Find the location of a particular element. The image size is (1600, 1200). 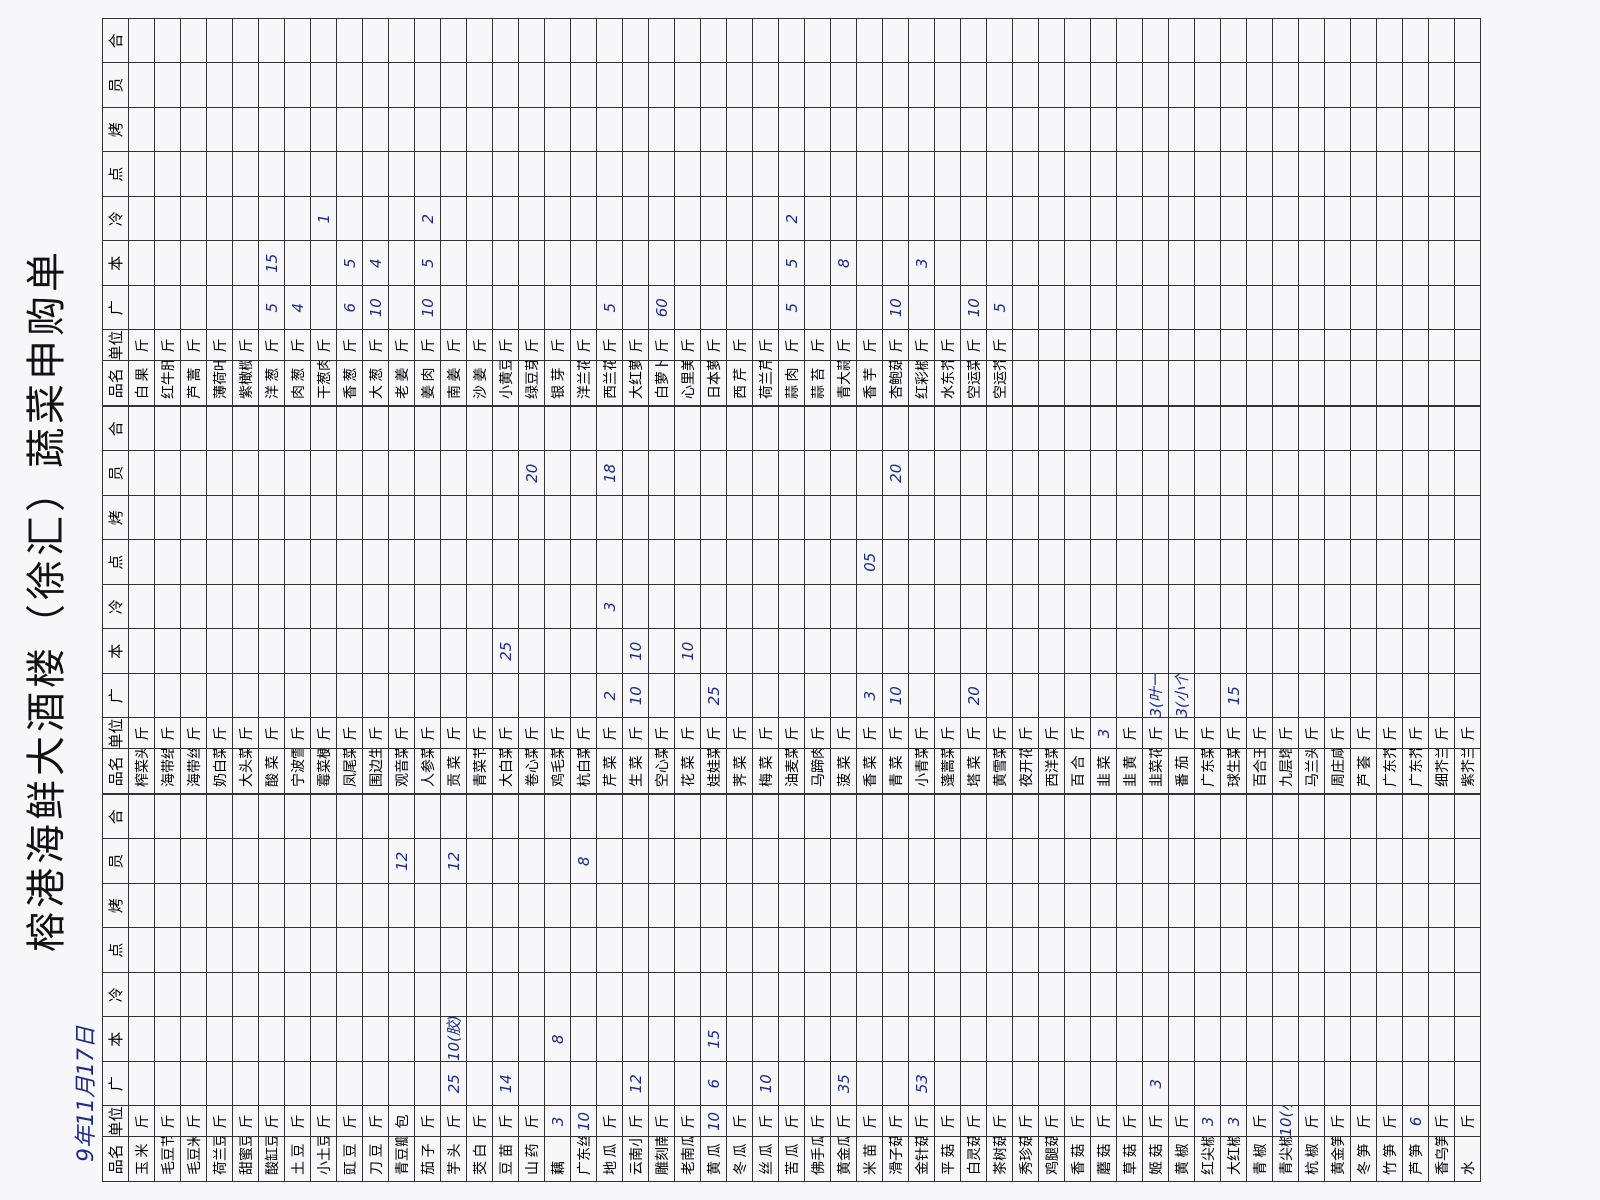

quantity: 60 is located at coordinates (661, 307).